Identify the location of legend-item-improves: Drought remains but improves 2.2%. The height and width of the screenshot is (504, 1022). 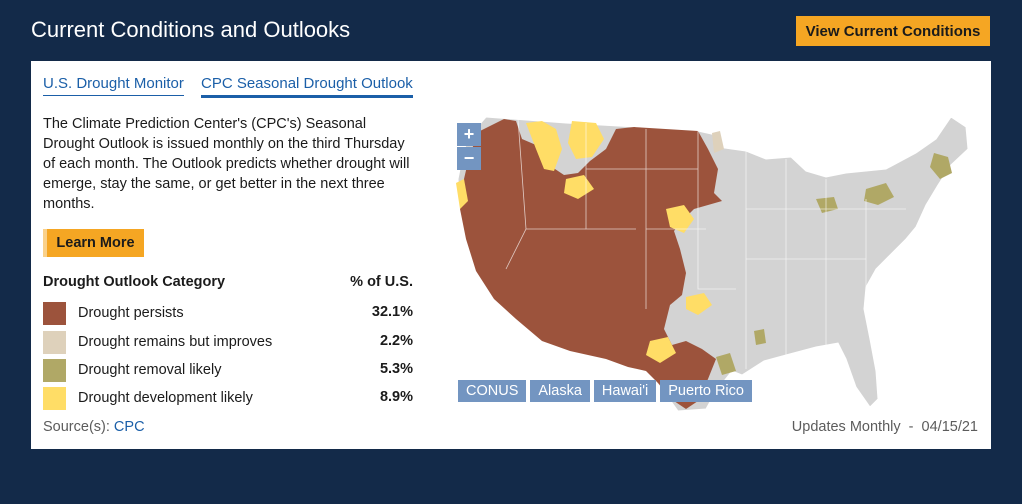
(228, 343).